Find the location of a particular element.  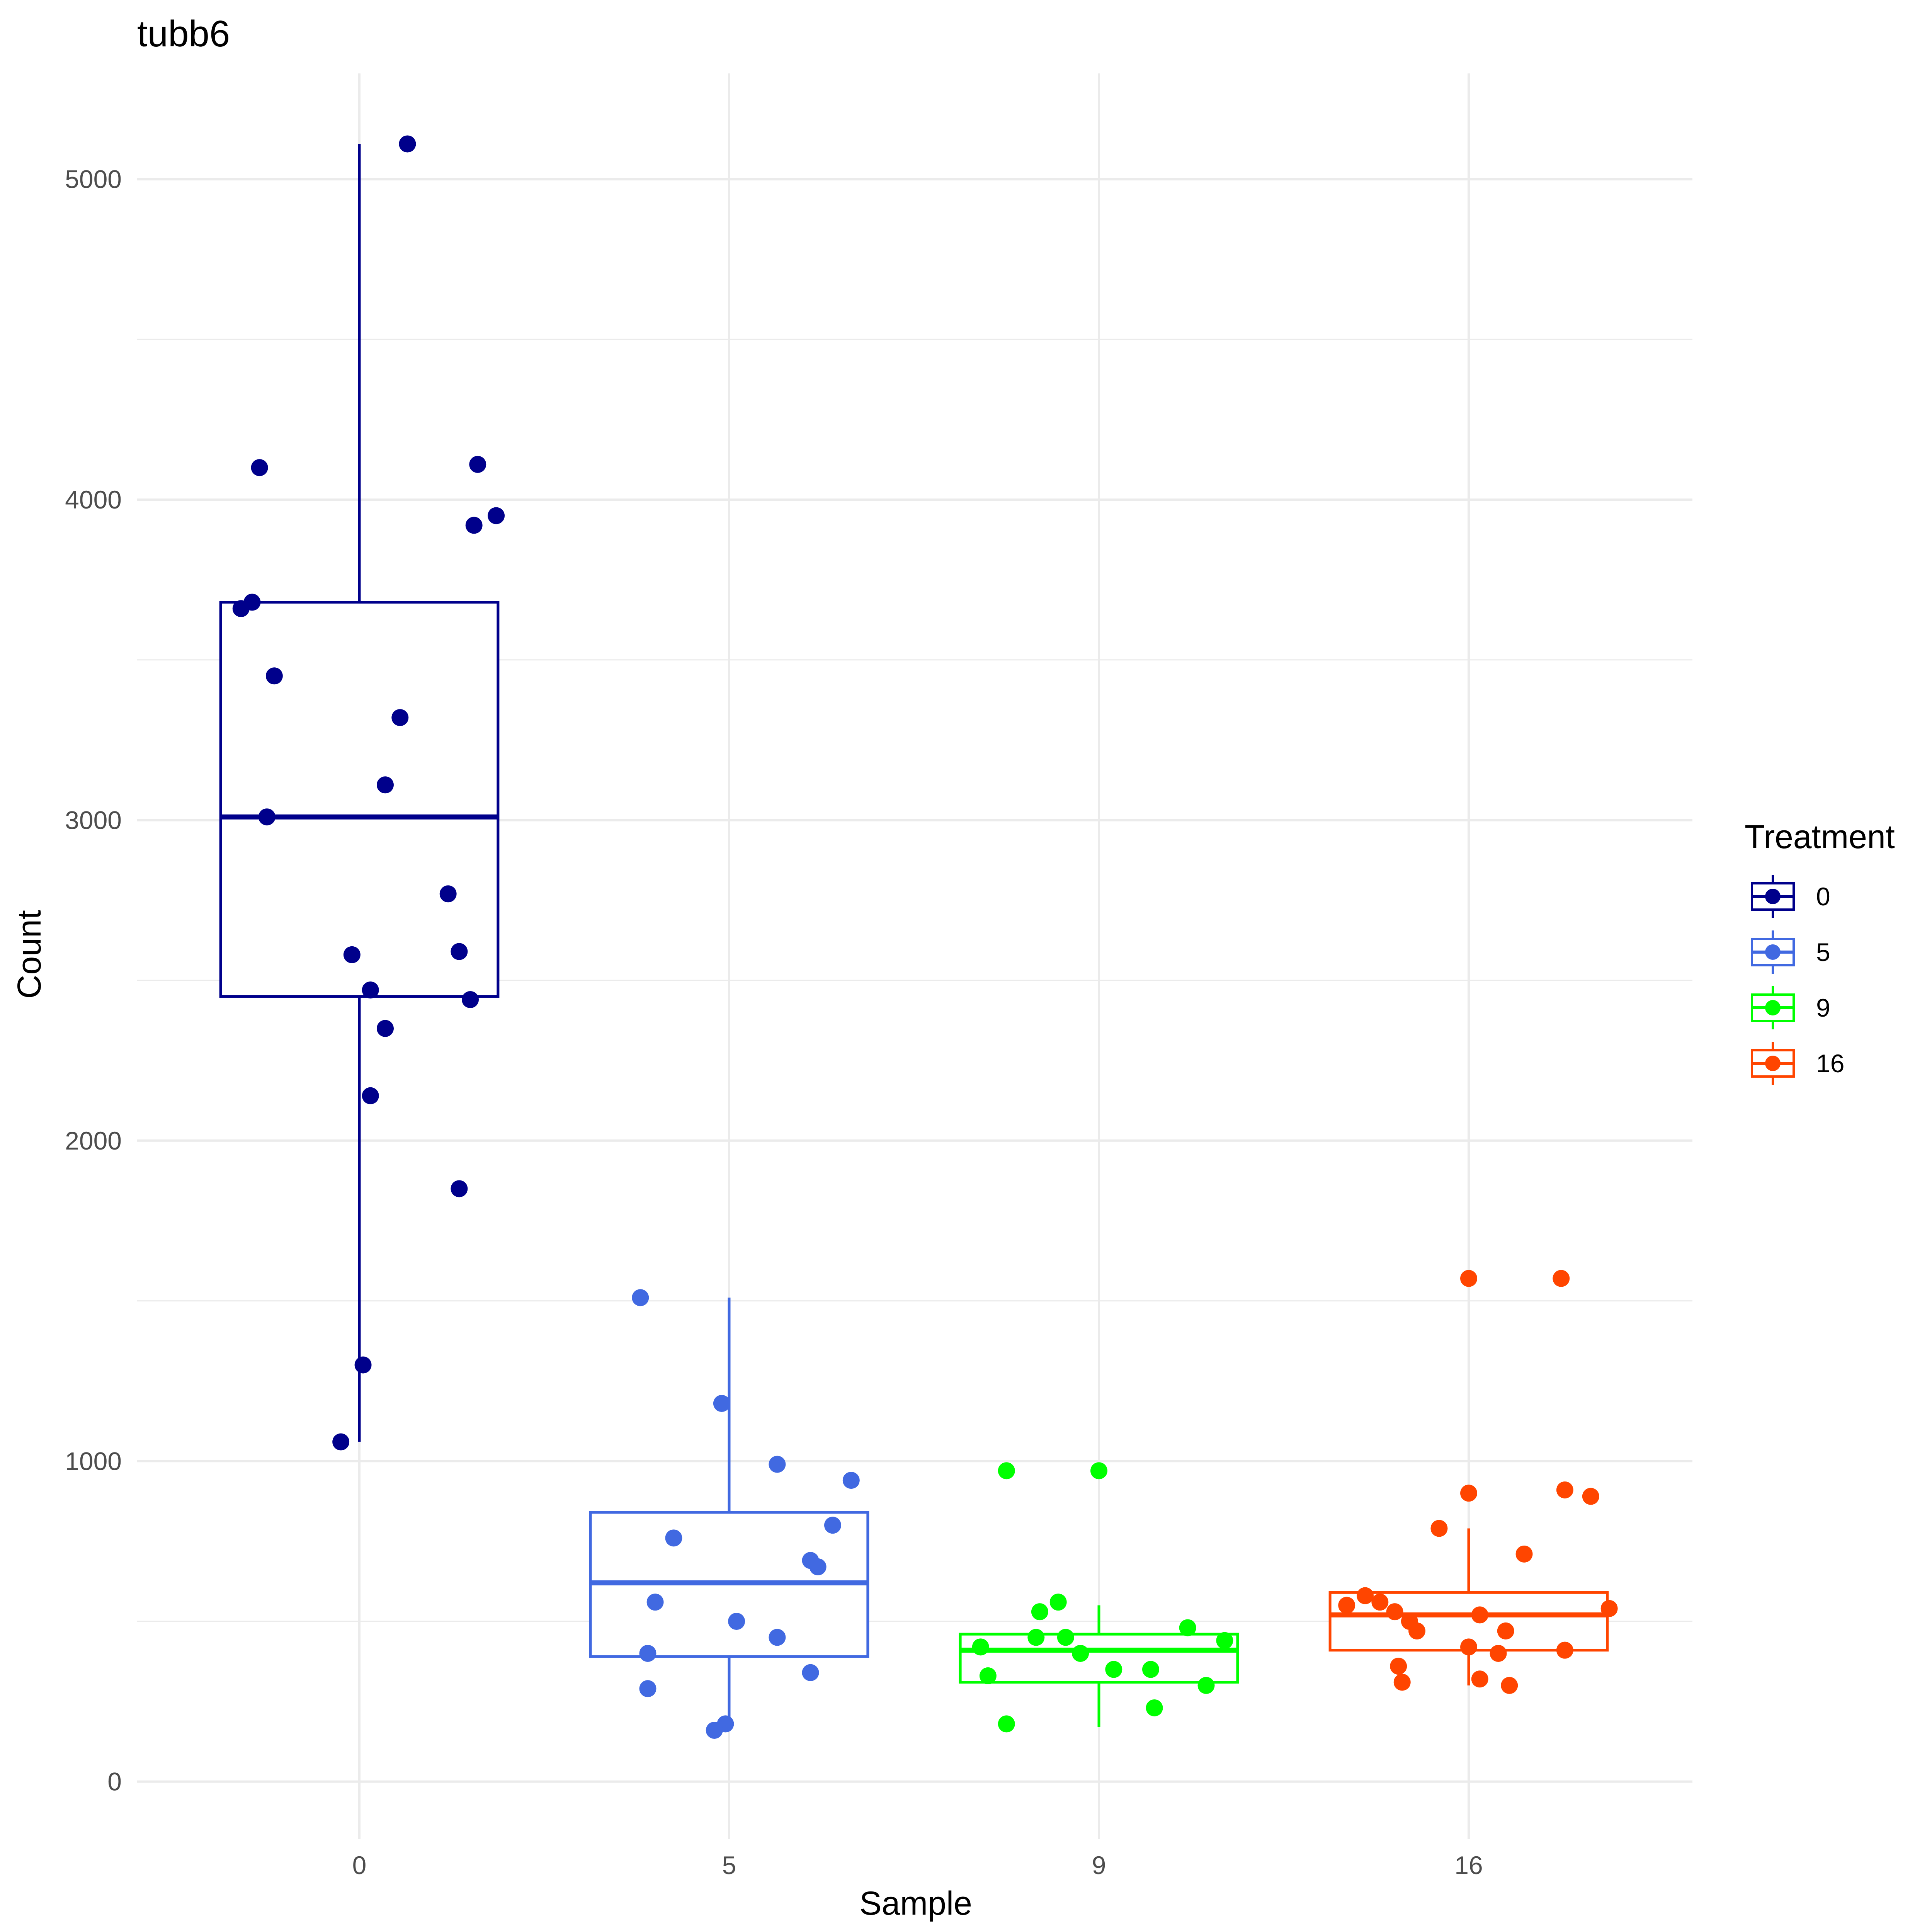

x-axis-ticks: 0 5 9 16 is located at coordinates (918, 1865).